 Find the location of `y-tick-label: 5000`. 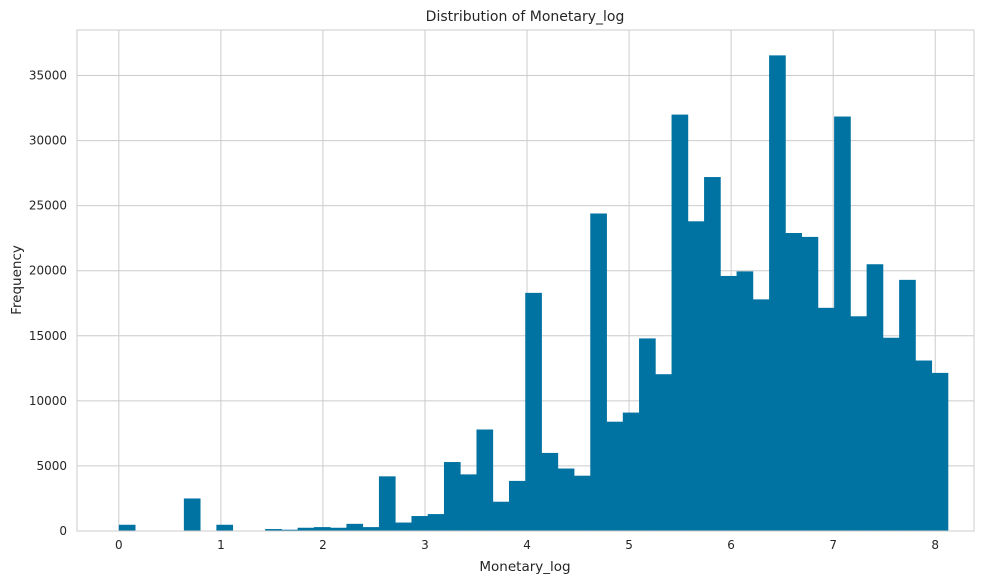

y-tick-label: 5000 is located at coordinates (51, 466).